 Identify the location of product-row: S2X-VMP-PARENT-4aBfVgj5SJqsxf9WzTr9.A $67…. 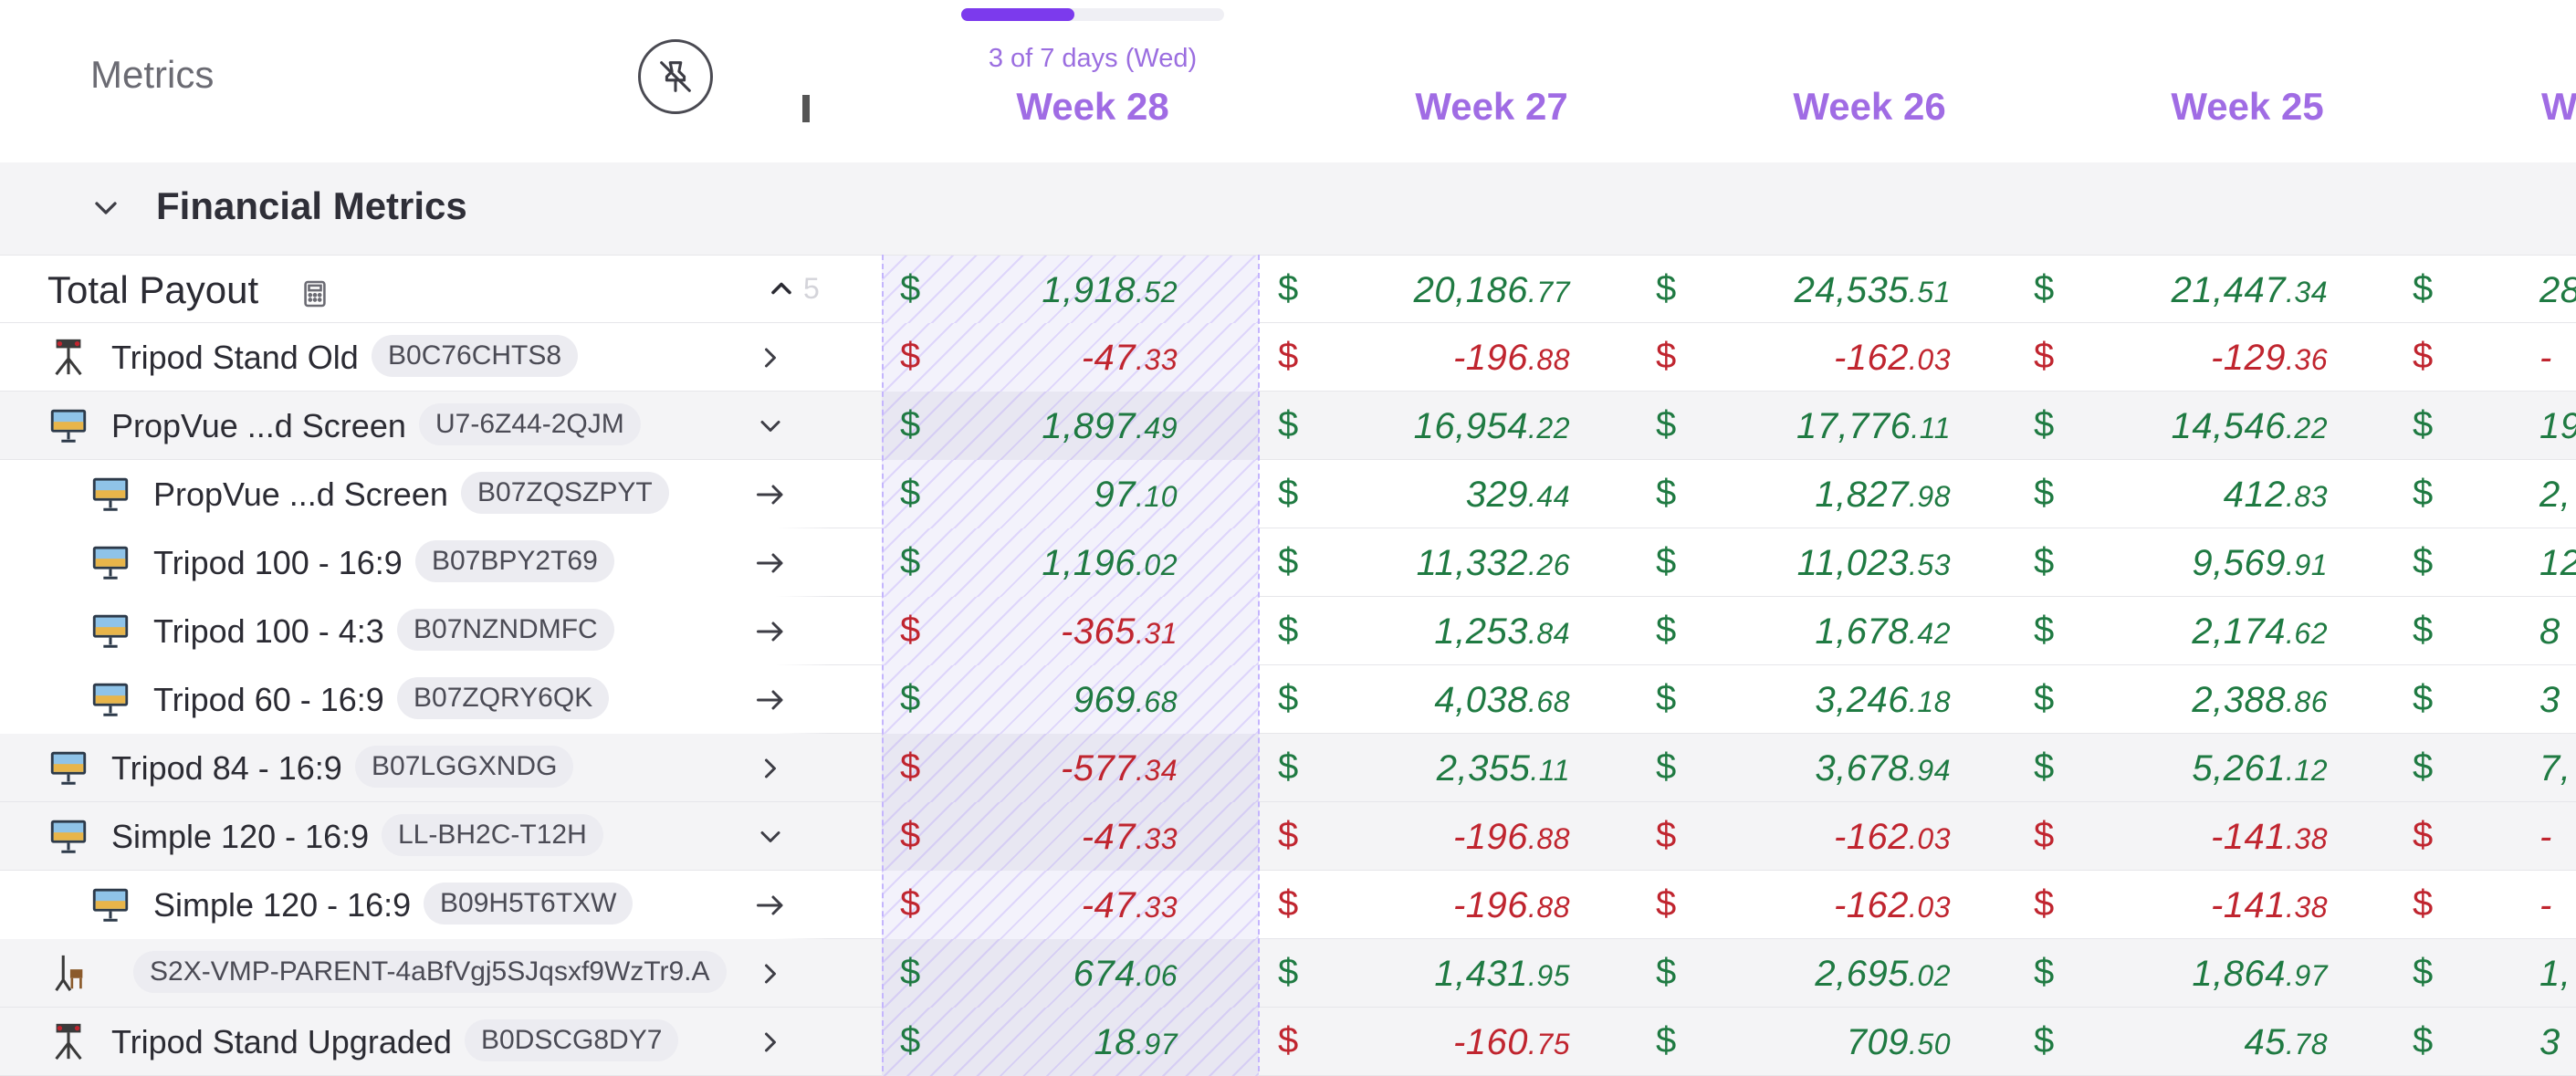
(1288, 973).